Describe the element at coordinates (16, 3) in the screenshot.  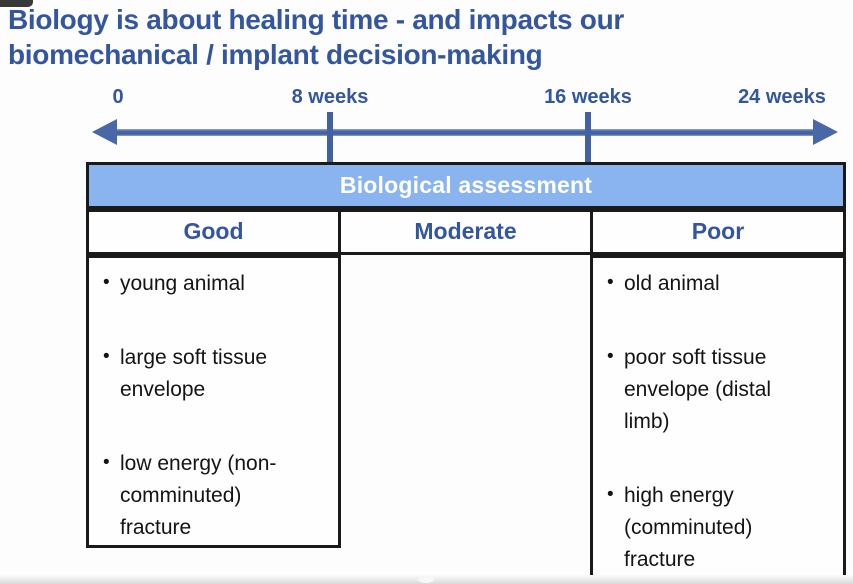
I see `video-corner-artifact` at that location.